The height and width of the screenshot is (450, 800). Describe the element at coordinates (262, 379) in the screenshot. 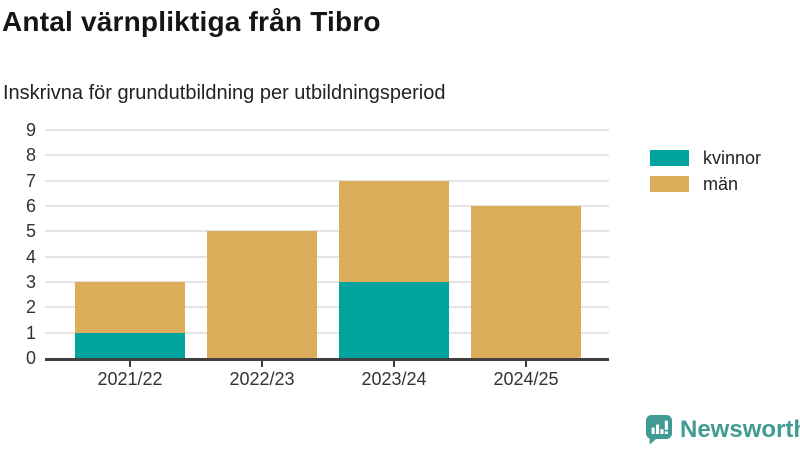

I see `x-axis-label-2022/23: 2022/23` at that location.